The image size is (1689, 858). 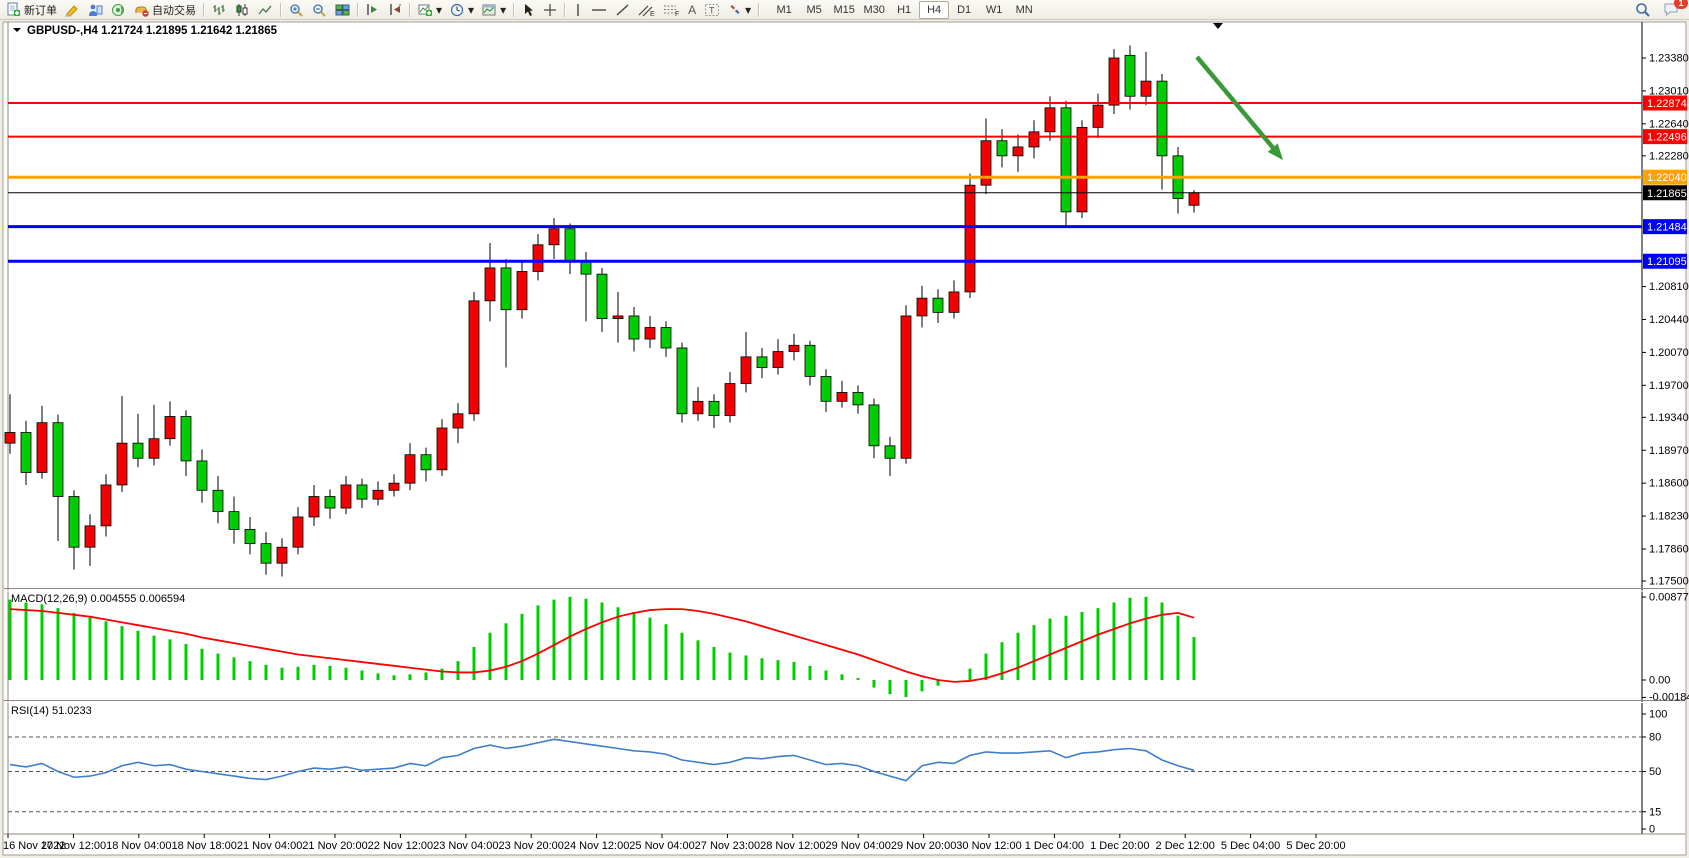 I want to click on price-tick-label: 1.23010, so click(x=1669, y=91).